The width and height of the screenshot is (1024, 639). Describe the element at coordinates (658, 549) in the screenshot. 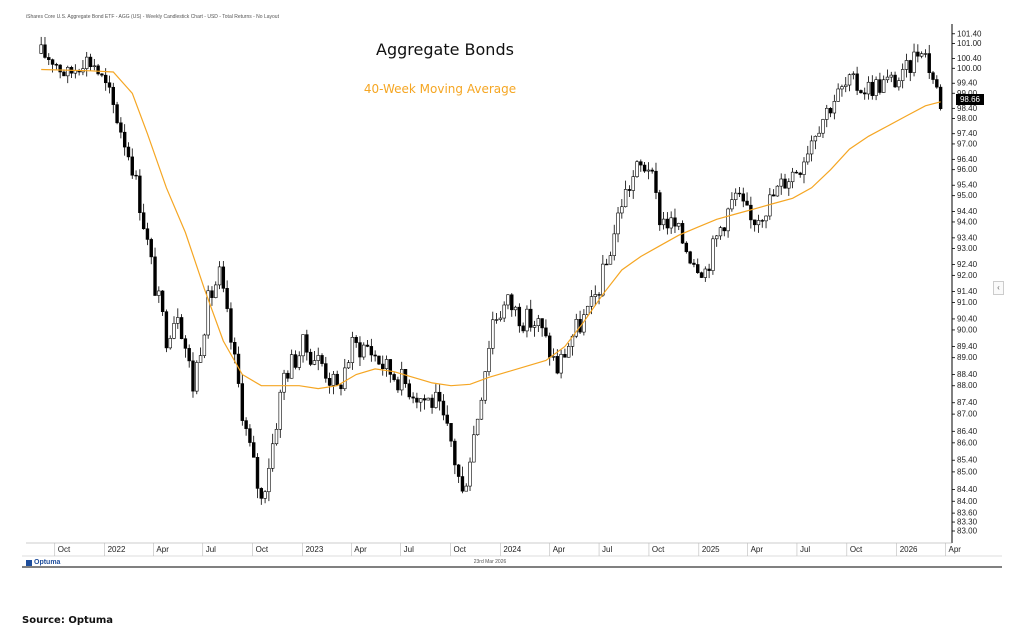

I see `x-tick-label: Oct` at that location.